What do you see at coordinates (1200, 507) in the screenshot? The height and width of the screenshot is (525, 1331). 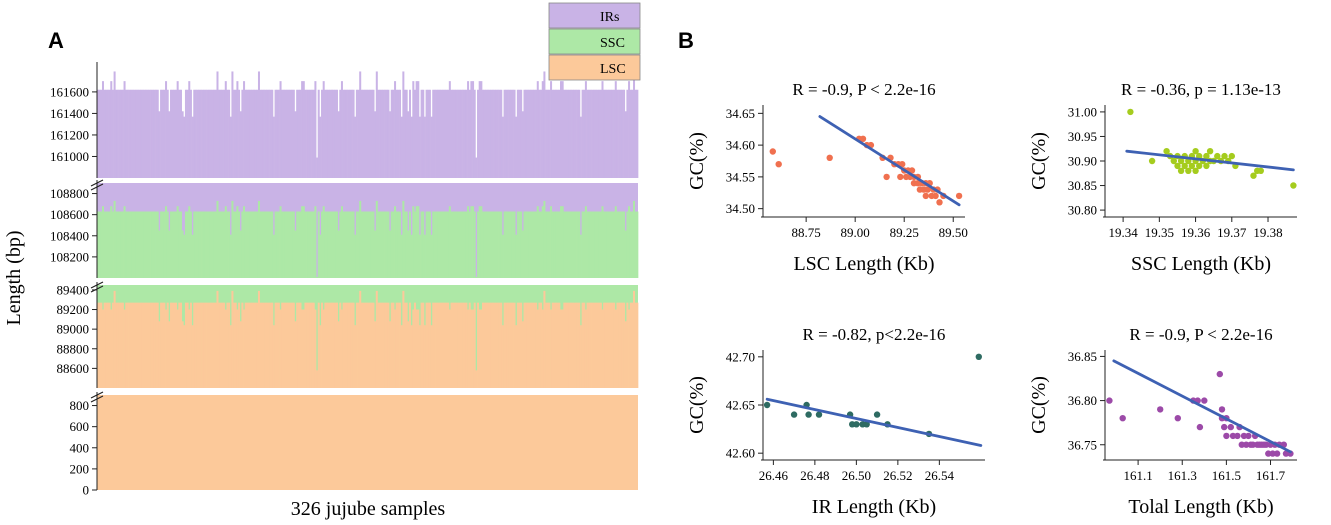 I see `x-axis-title: Tolal Length (Kb)` at bounding box center [1200, 507].